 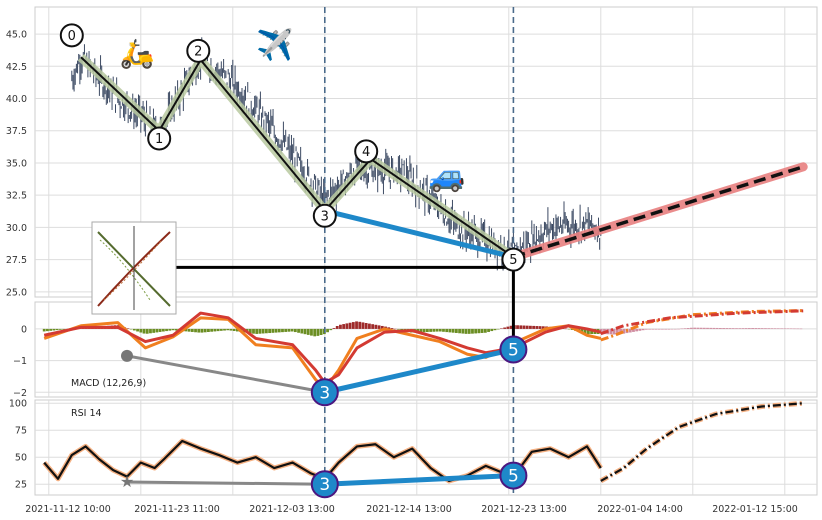 What do you see at coordinates (419, 234) in the screenshot?
I see `price-divergence-line` at bounding box center [419, 234].